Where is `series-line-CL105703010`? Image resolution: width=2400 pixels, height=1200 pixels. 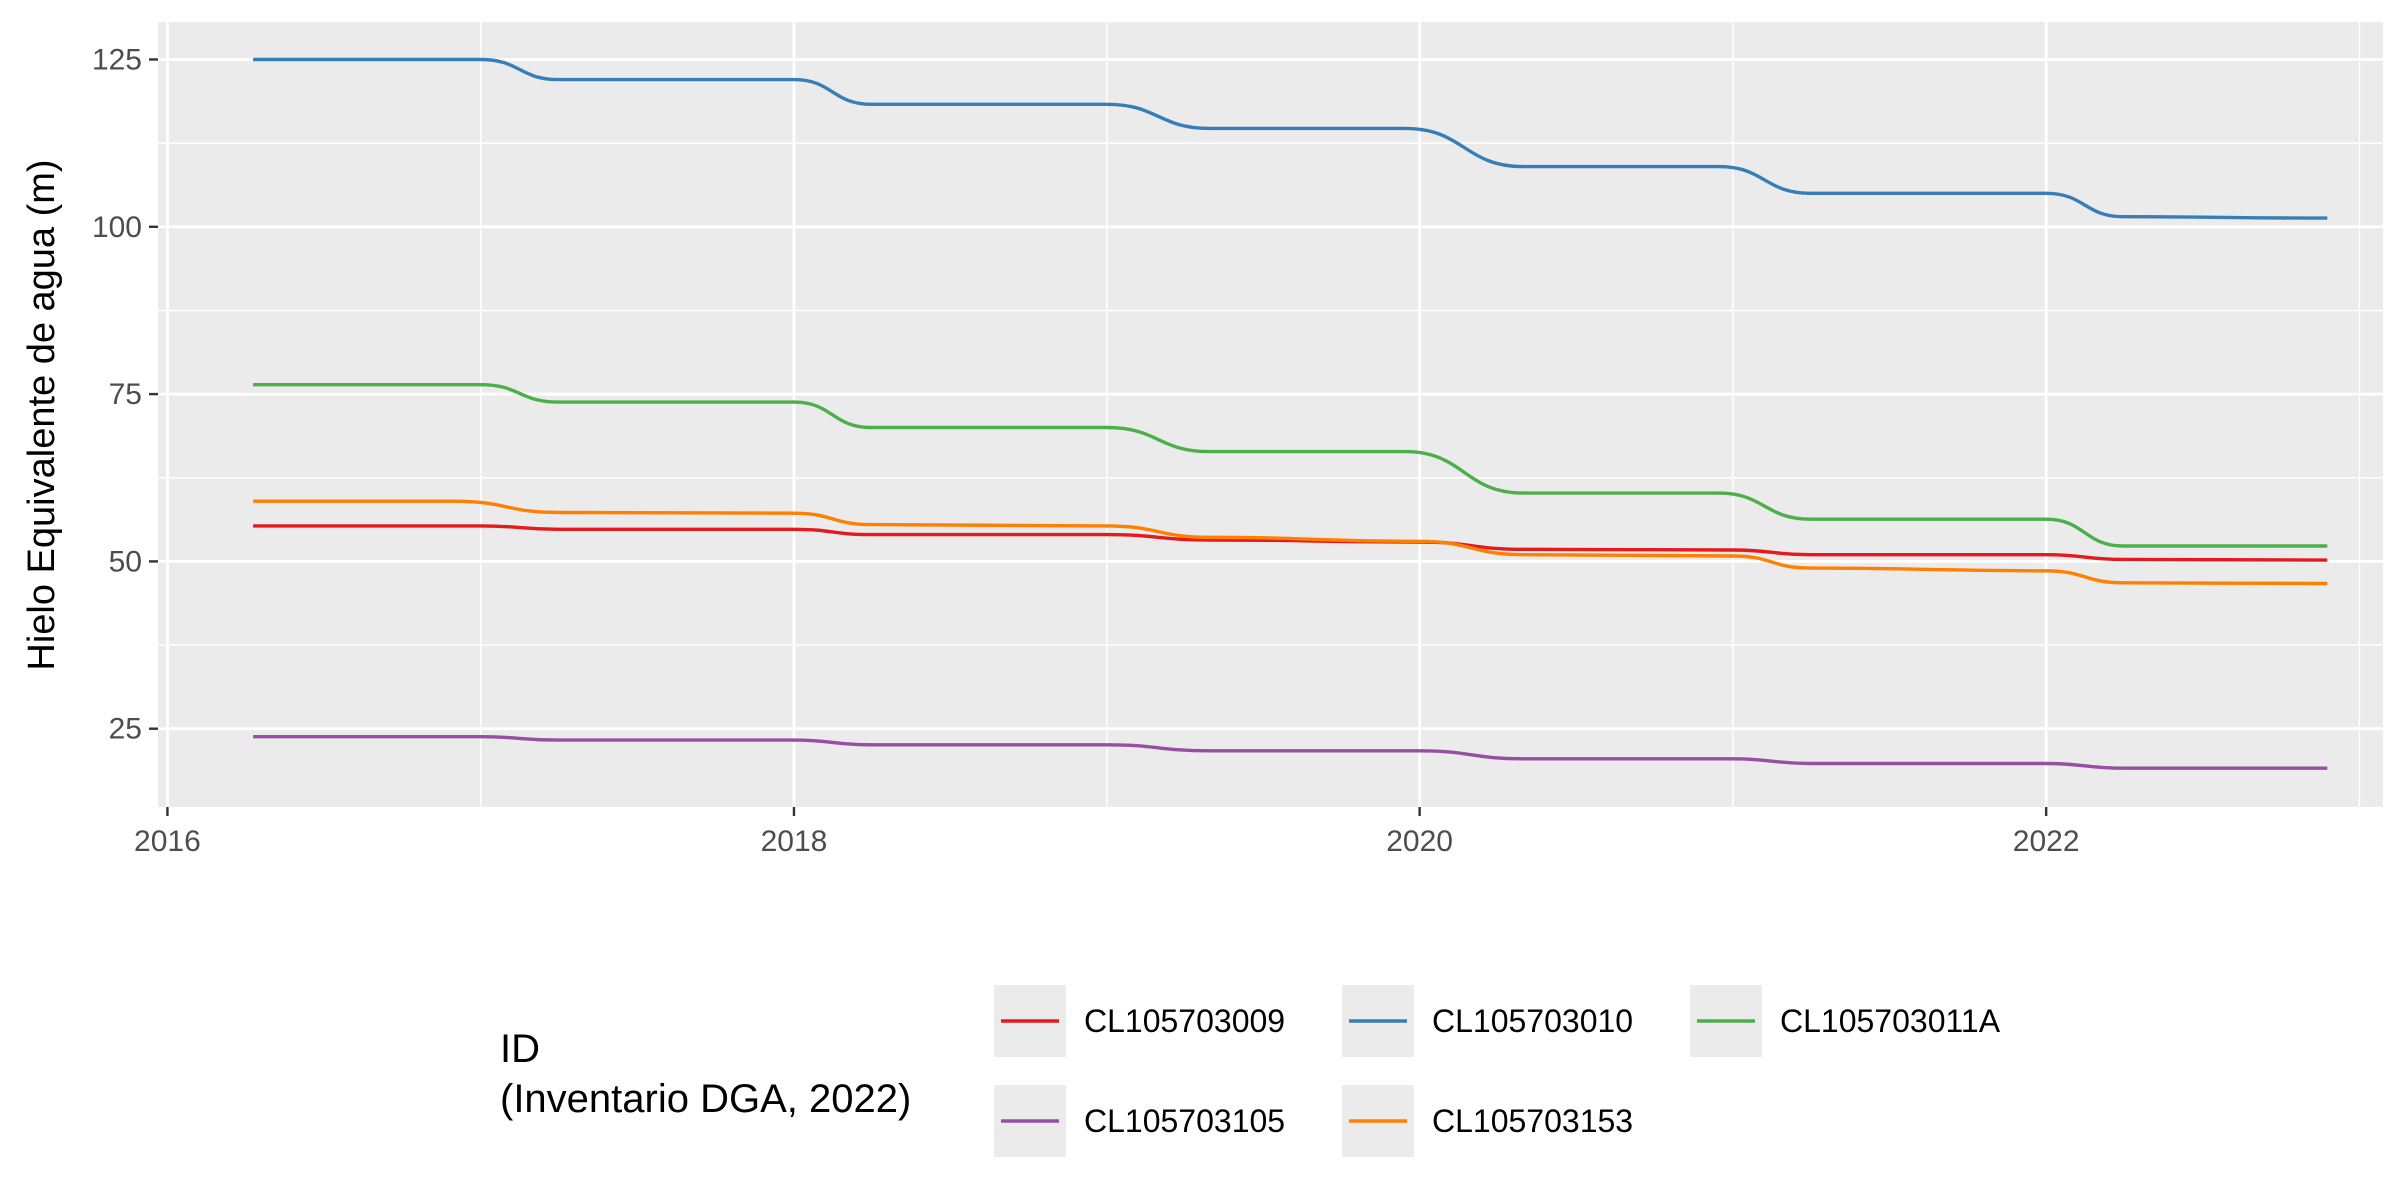 series-line-CL105703010 is located at coordinates (1290, 138).